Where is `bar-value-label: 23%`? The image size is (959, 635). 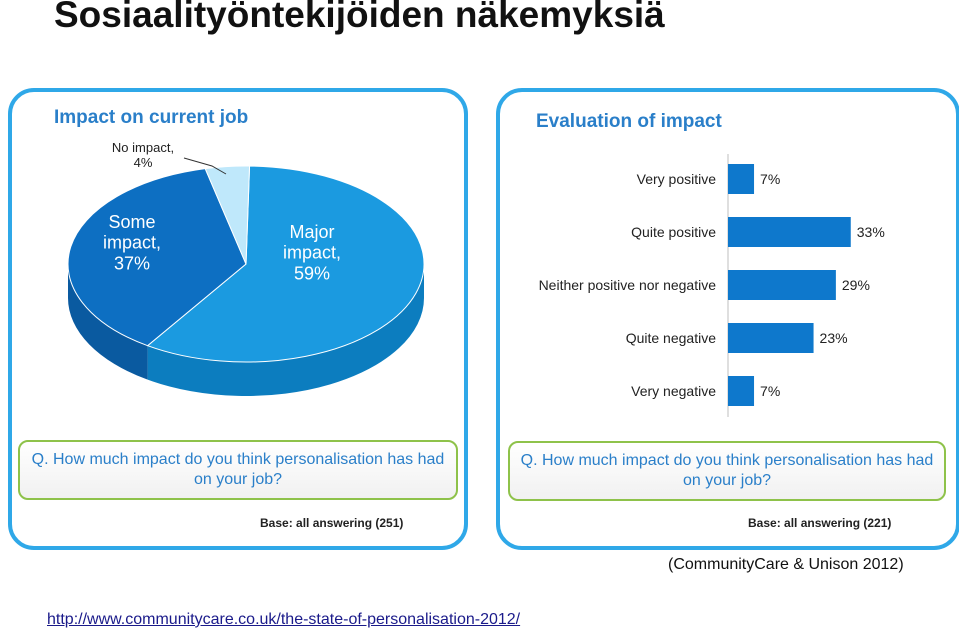 bar-value-label: 23% is located at coordinates (834, 338).